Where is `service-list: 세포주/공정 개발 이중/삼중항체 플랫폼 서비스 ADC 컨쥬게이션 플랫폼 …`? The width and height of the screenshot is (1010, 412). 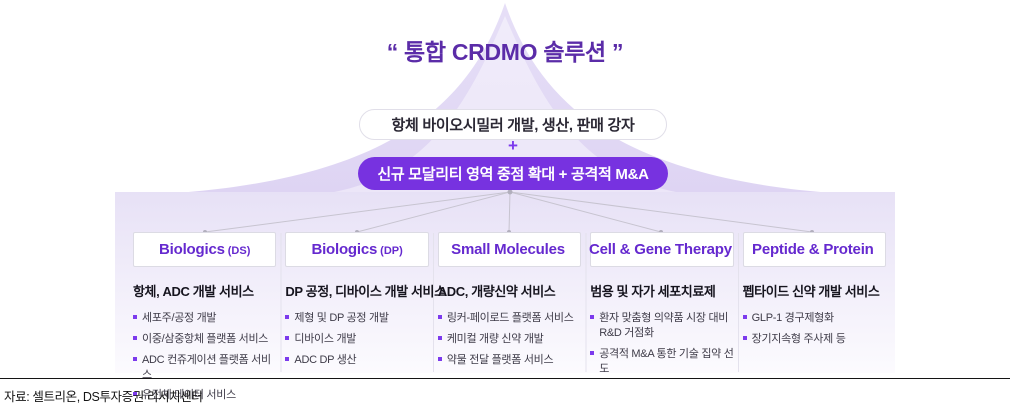
service-list: 세포주/공정 개발 이중/삼중항체 플랫폼 서비스 ADC 컨쥬게이션 플랫폼 … is located at coordinates (204, 357).